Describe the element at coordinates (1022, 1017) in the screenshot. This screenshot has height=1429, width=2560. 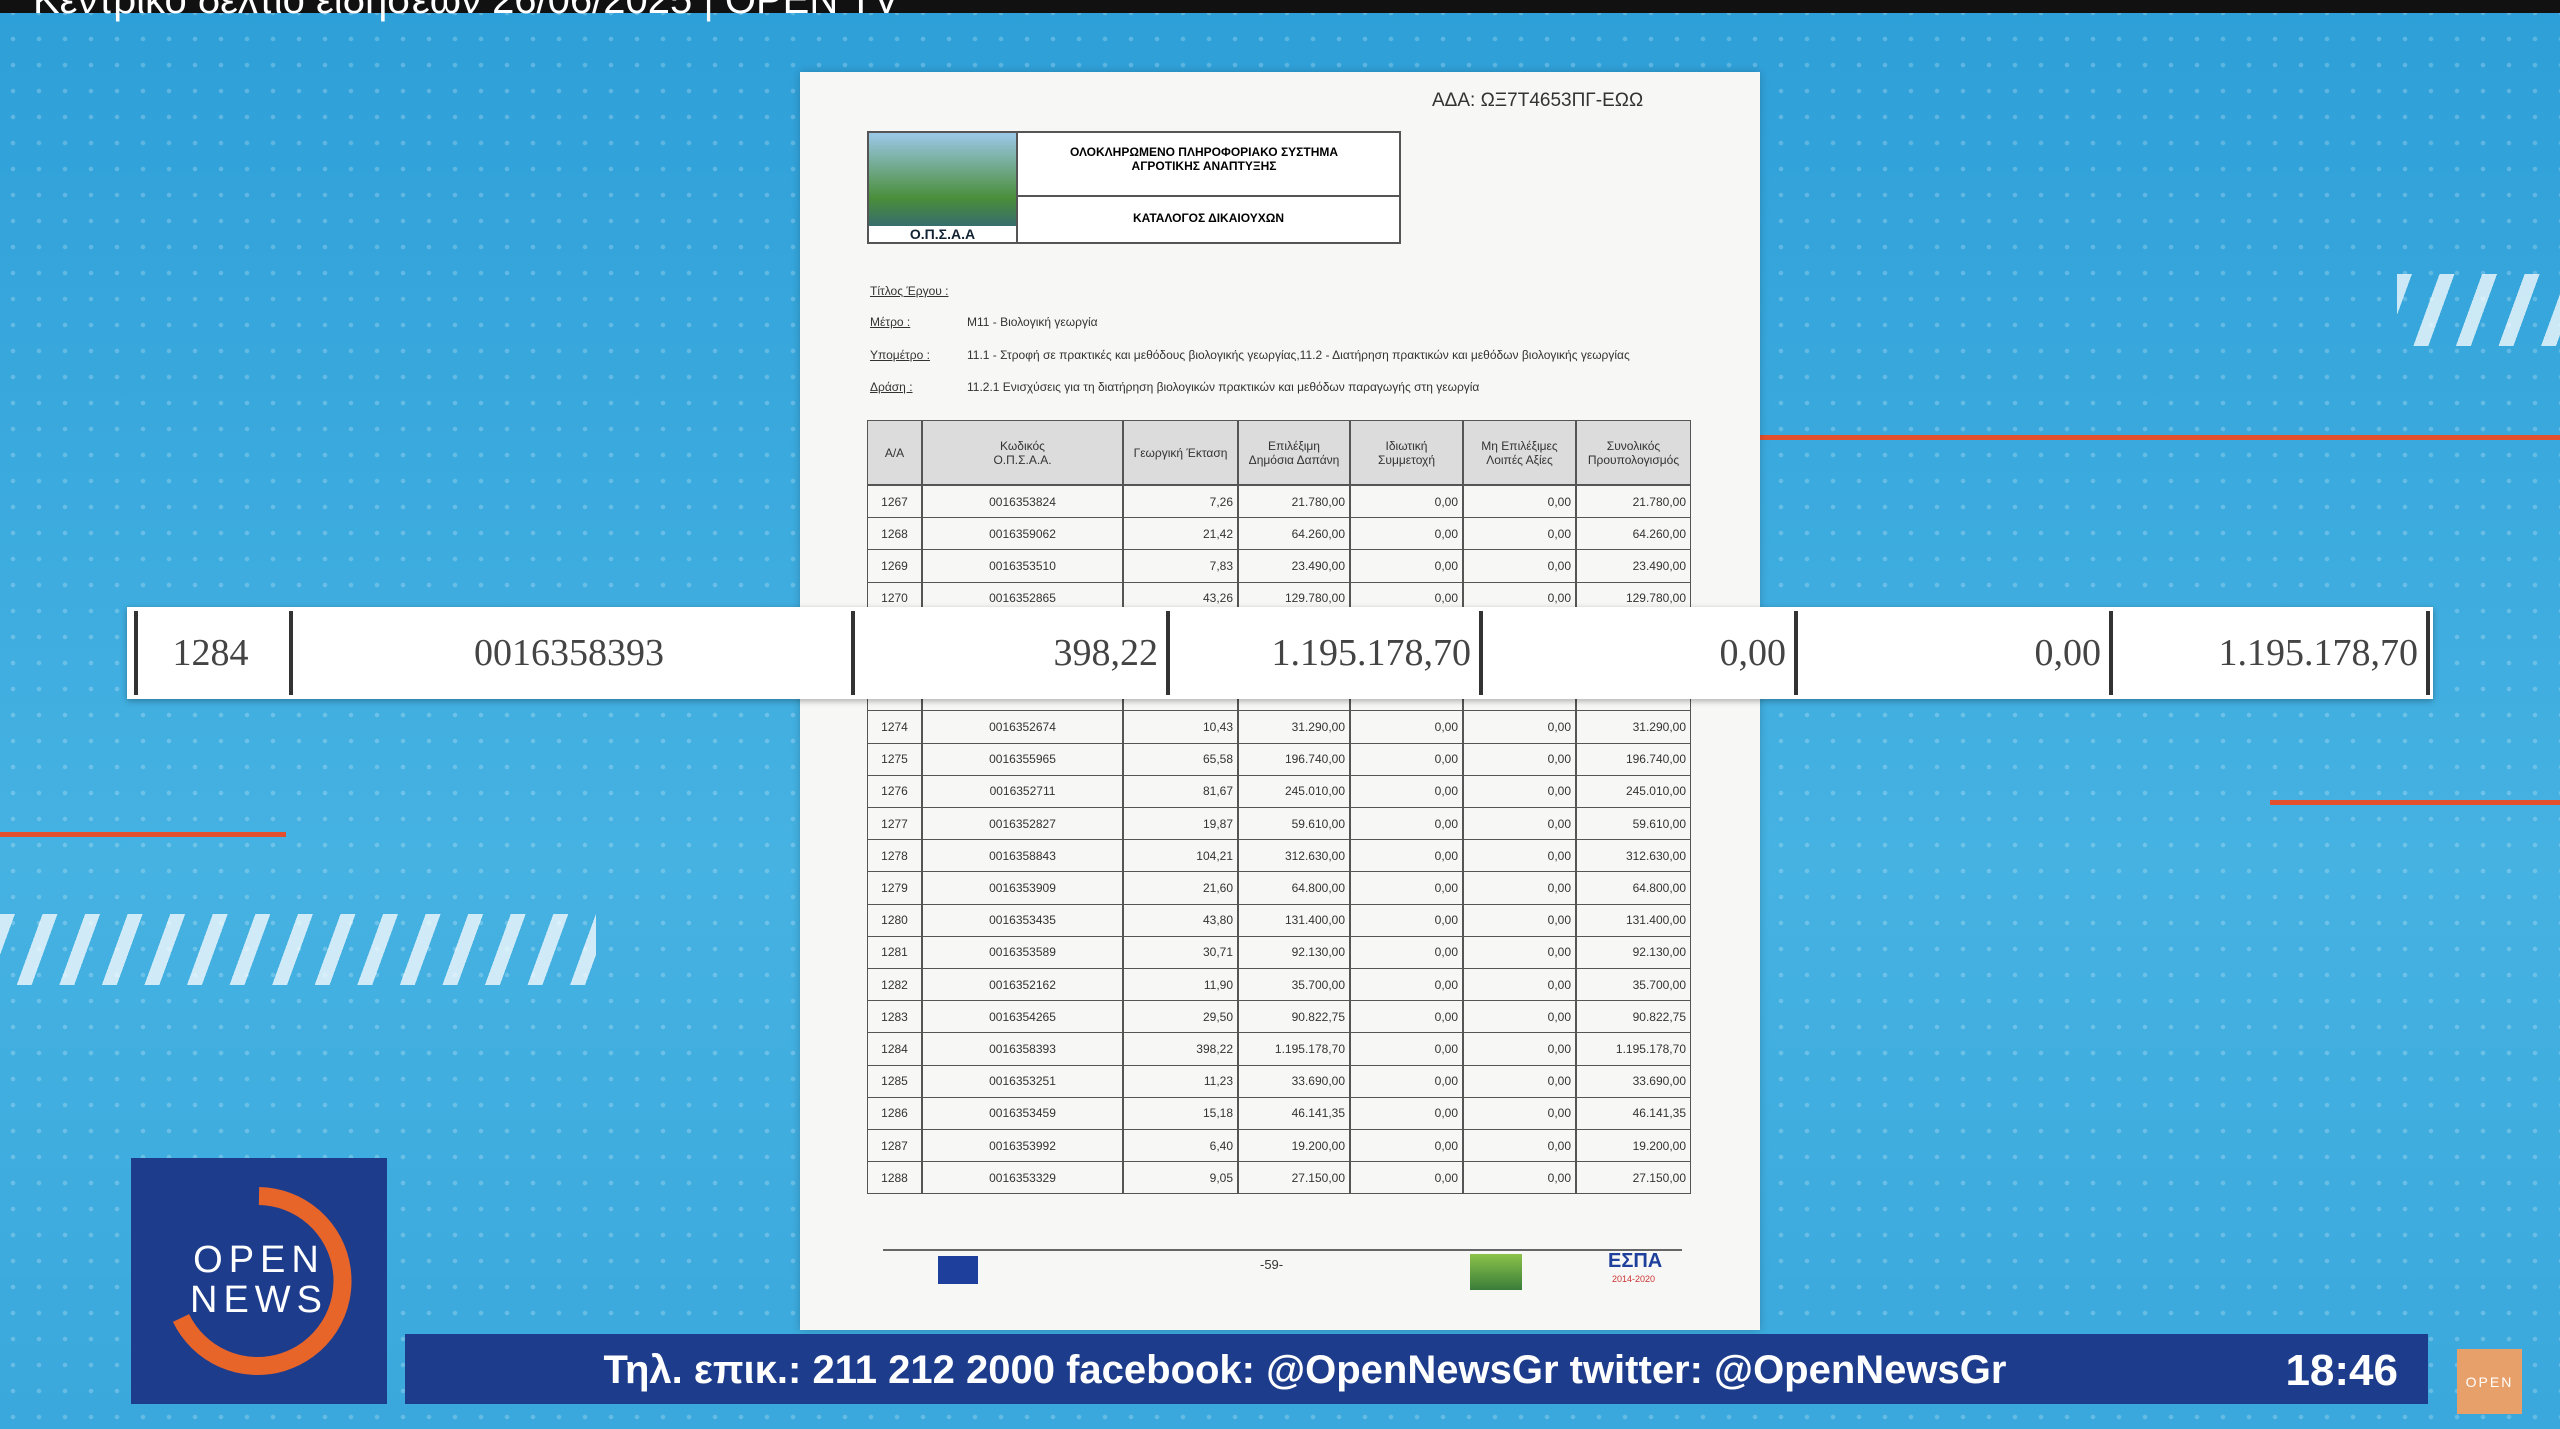
I see `table-cell: 0016354265` at that location.